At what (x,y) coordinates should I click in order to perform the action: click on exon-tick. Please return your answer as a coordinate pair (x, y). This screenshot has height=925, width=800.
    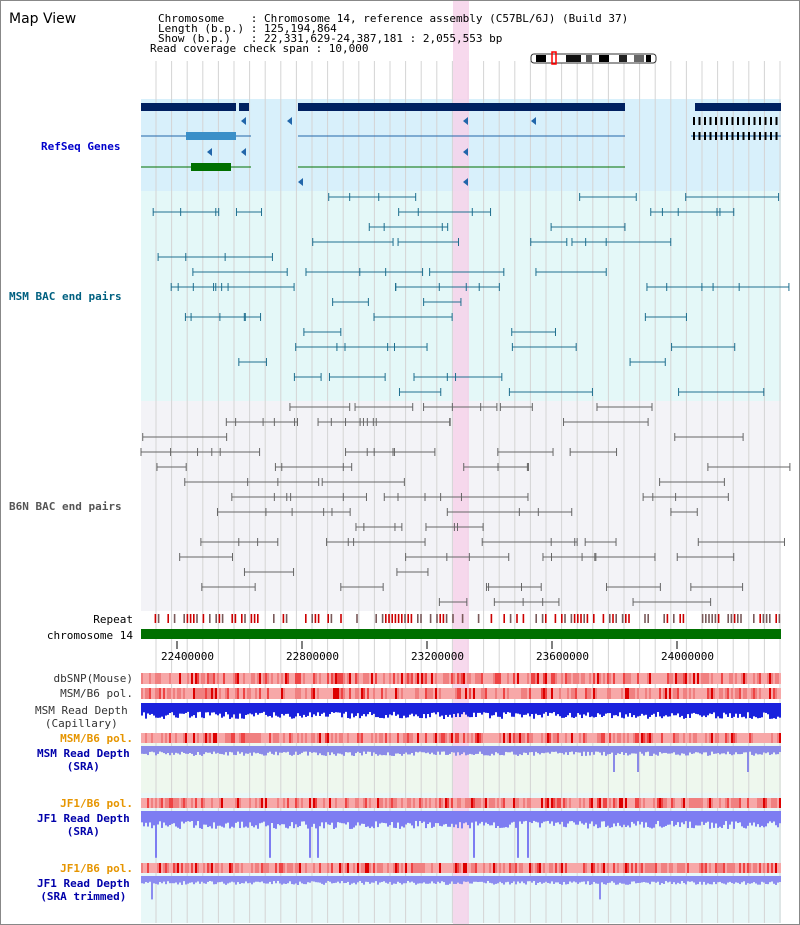
    Looking at the image, I should click on (705, 136).